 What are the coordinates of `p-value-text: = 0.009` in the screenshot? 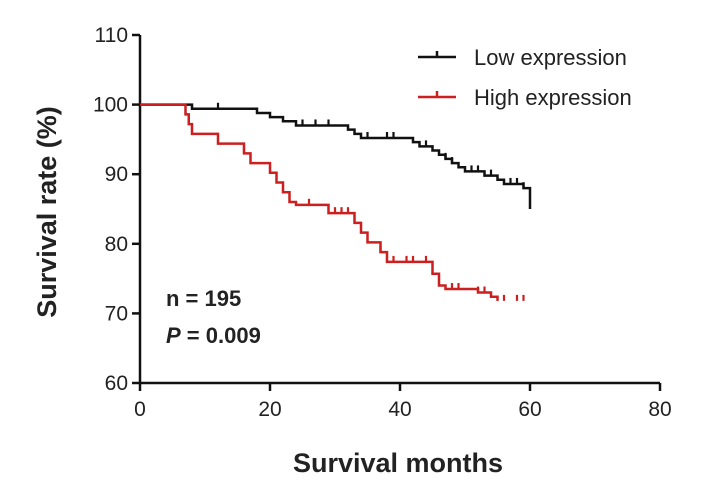 It's located at (221, 335).